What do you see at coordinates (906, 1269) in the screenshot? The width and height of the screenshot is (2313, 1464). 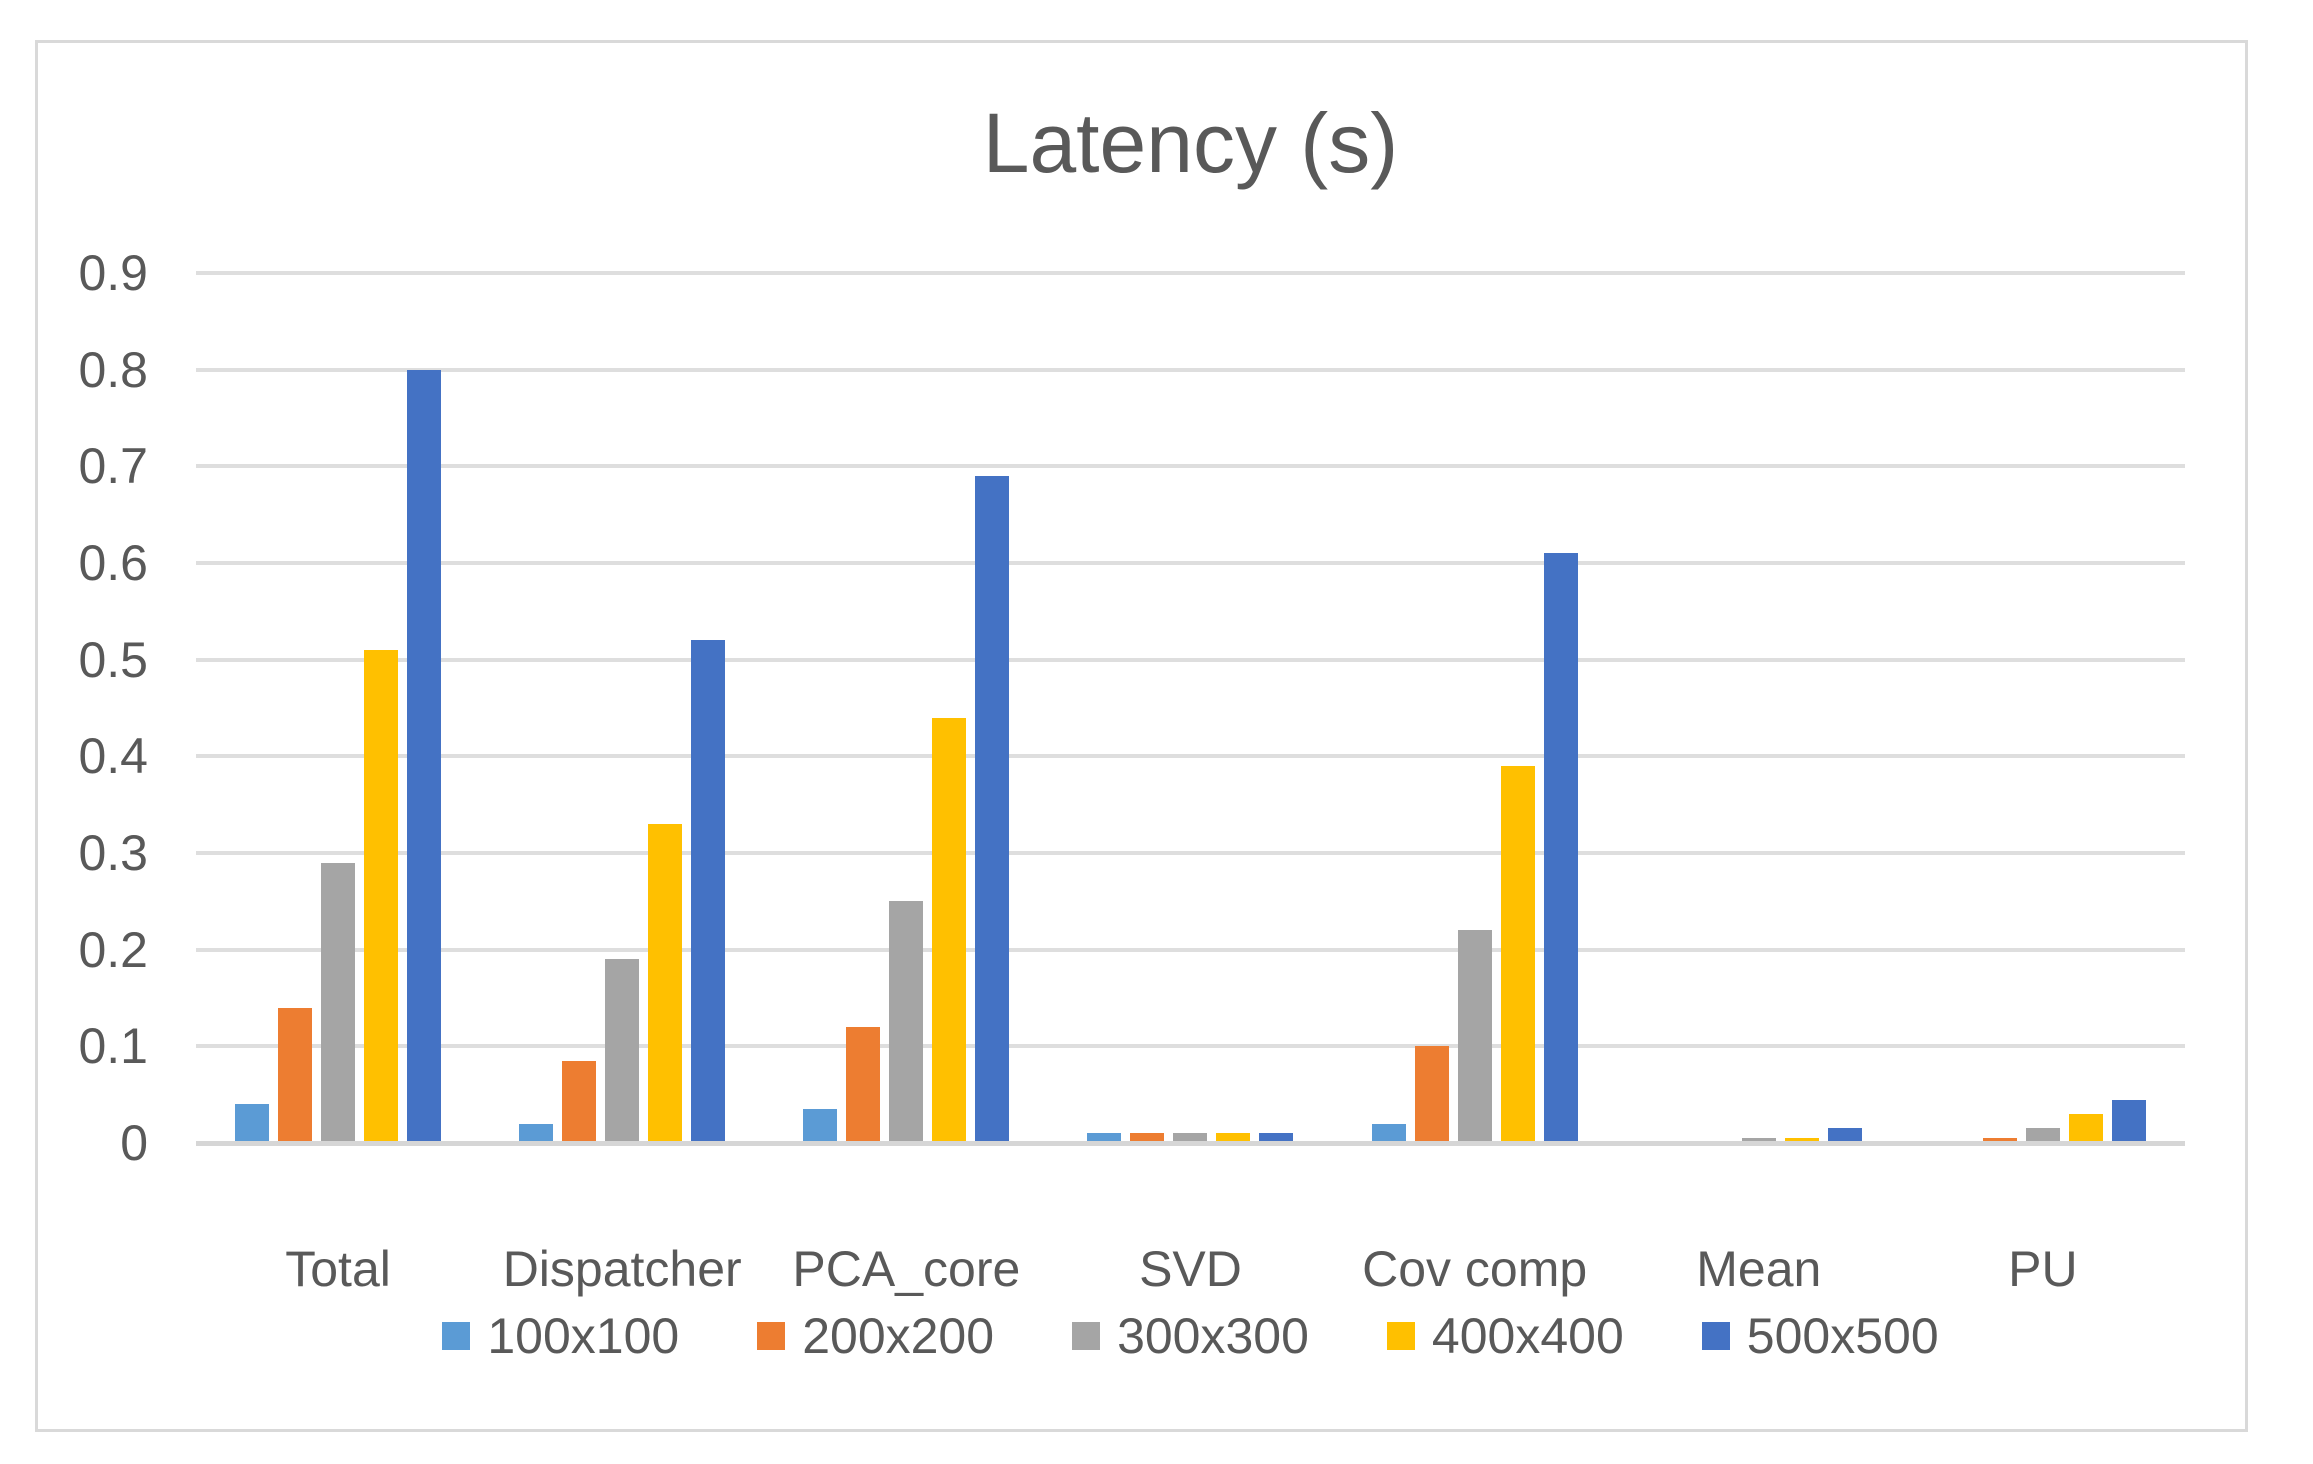 I see `category-label: PCA_core` at bounding box center [906, 1269].